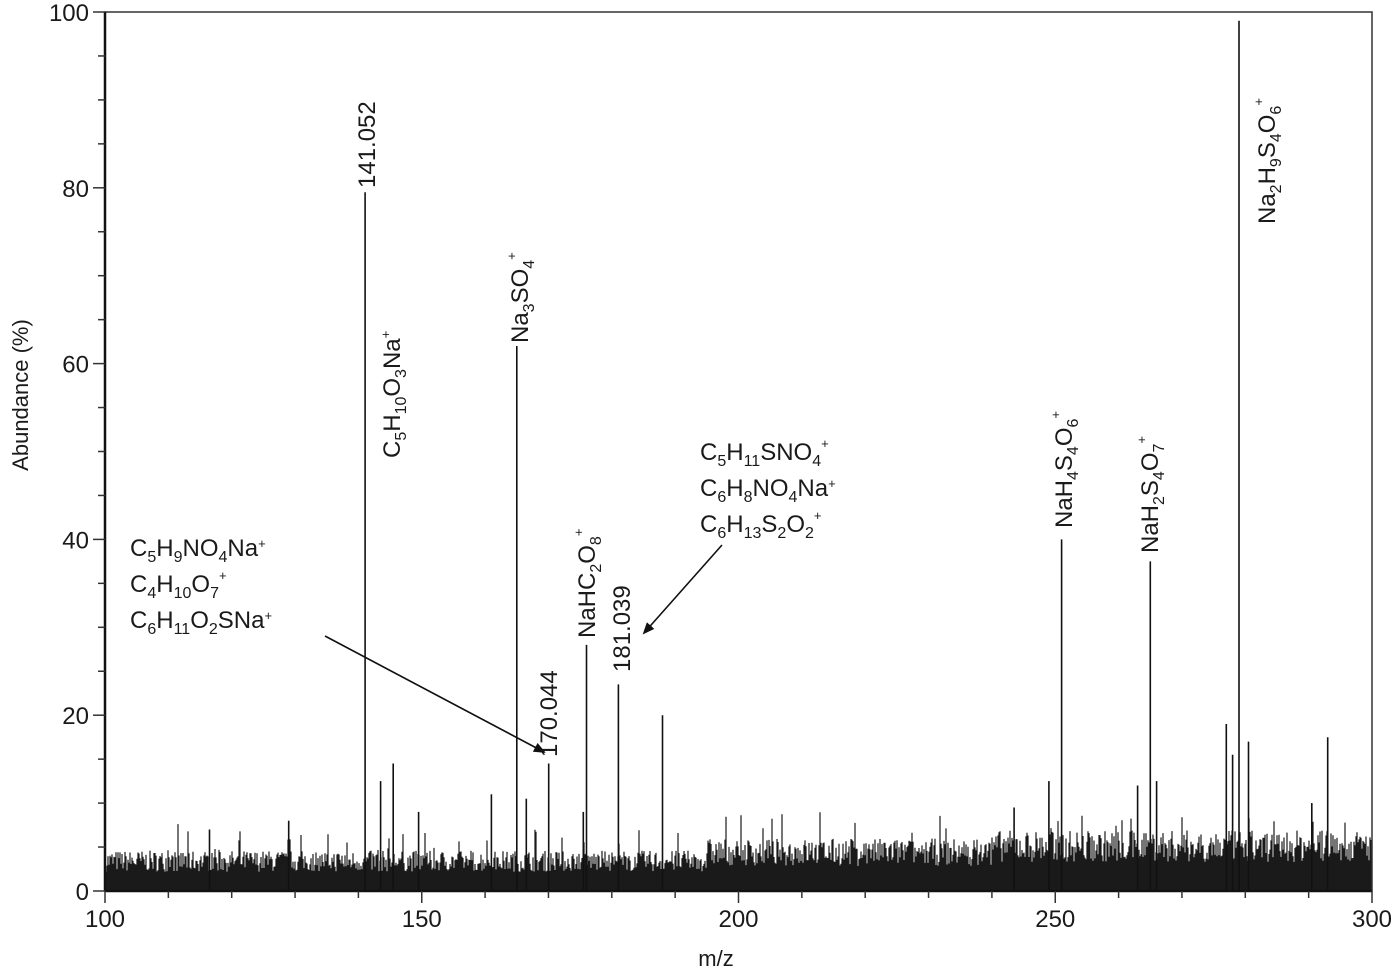 This screenshot has height=973, width=1400. Describe the element at coordinates (394, 394) in the screenshot. I see `formula-label-C5H10O3Na: C5H10O3Na+` at that location.